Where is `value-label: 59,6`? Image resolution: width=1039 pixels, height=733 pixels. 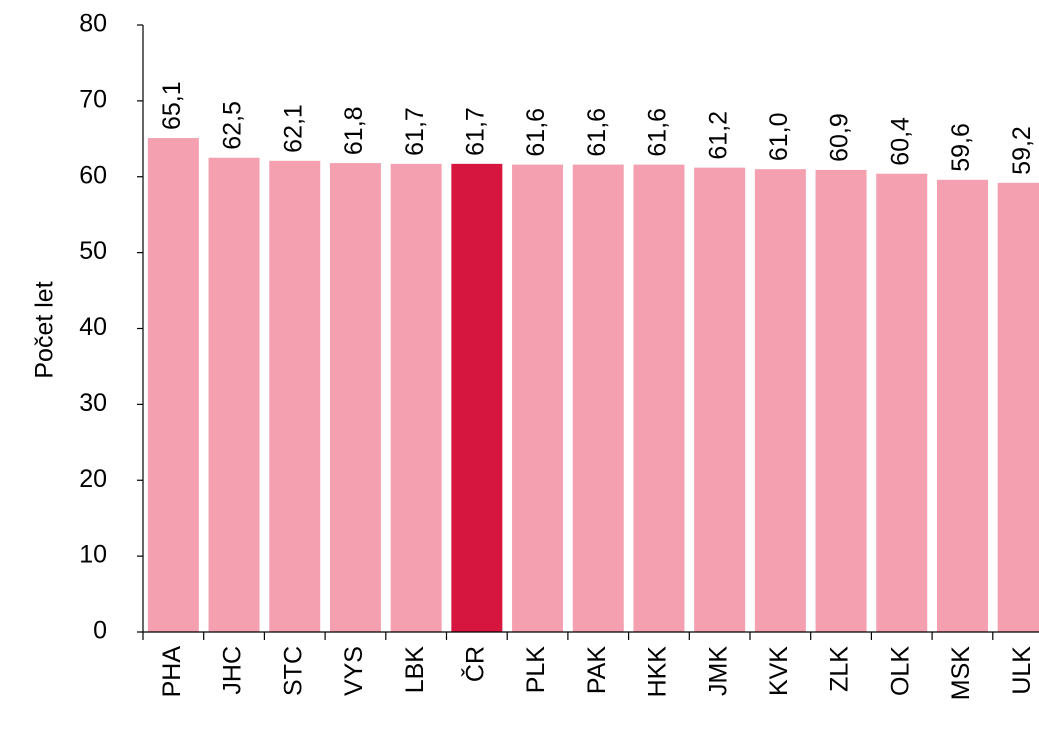 value-label: 59,6 is located at coordinates (961, 147).